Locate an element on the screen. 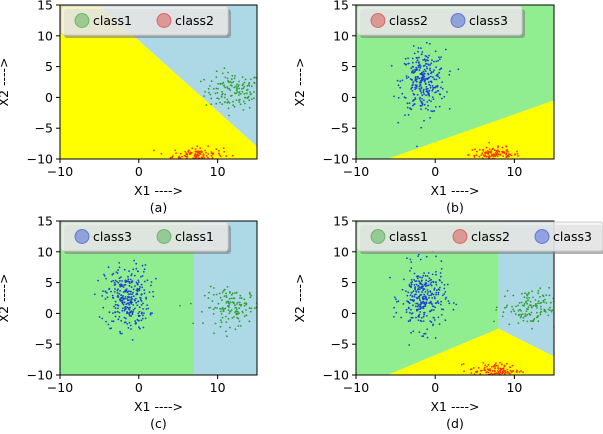  y-tick-label: −10 is located at coordinates (40, 375).